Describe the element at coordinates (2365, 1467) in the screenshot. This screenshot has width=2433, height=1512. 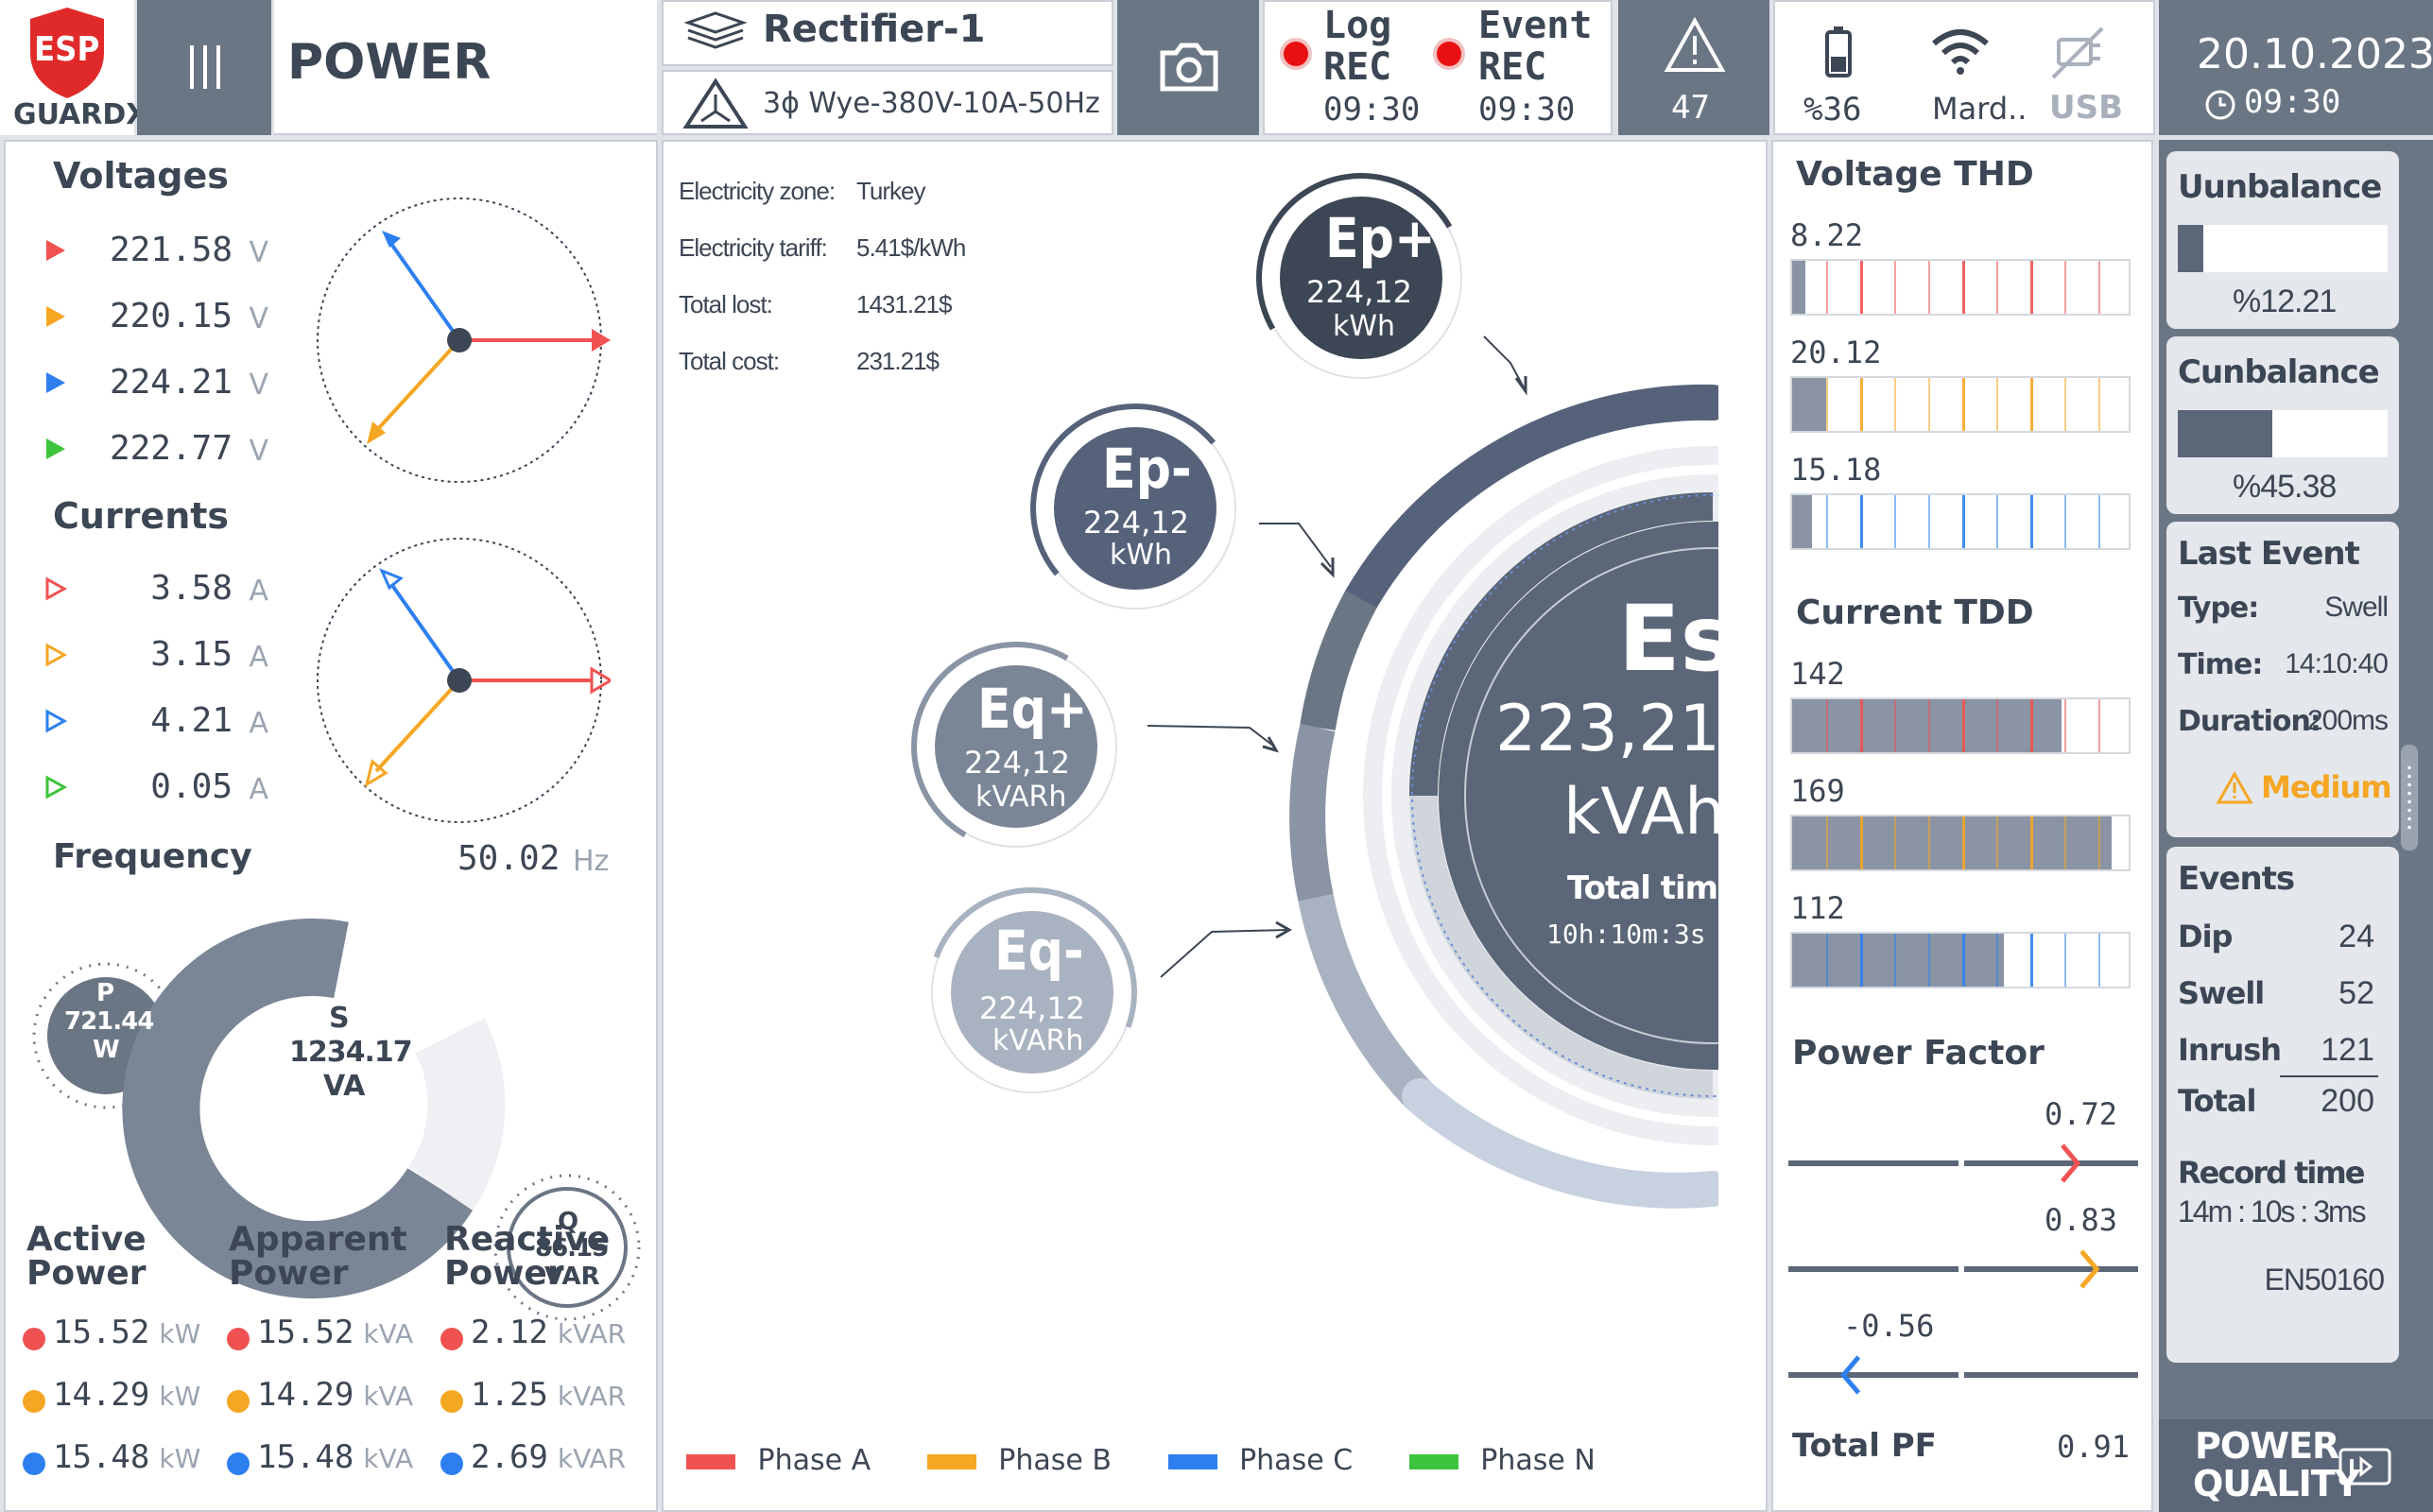
I see `enter-icon` at that location.